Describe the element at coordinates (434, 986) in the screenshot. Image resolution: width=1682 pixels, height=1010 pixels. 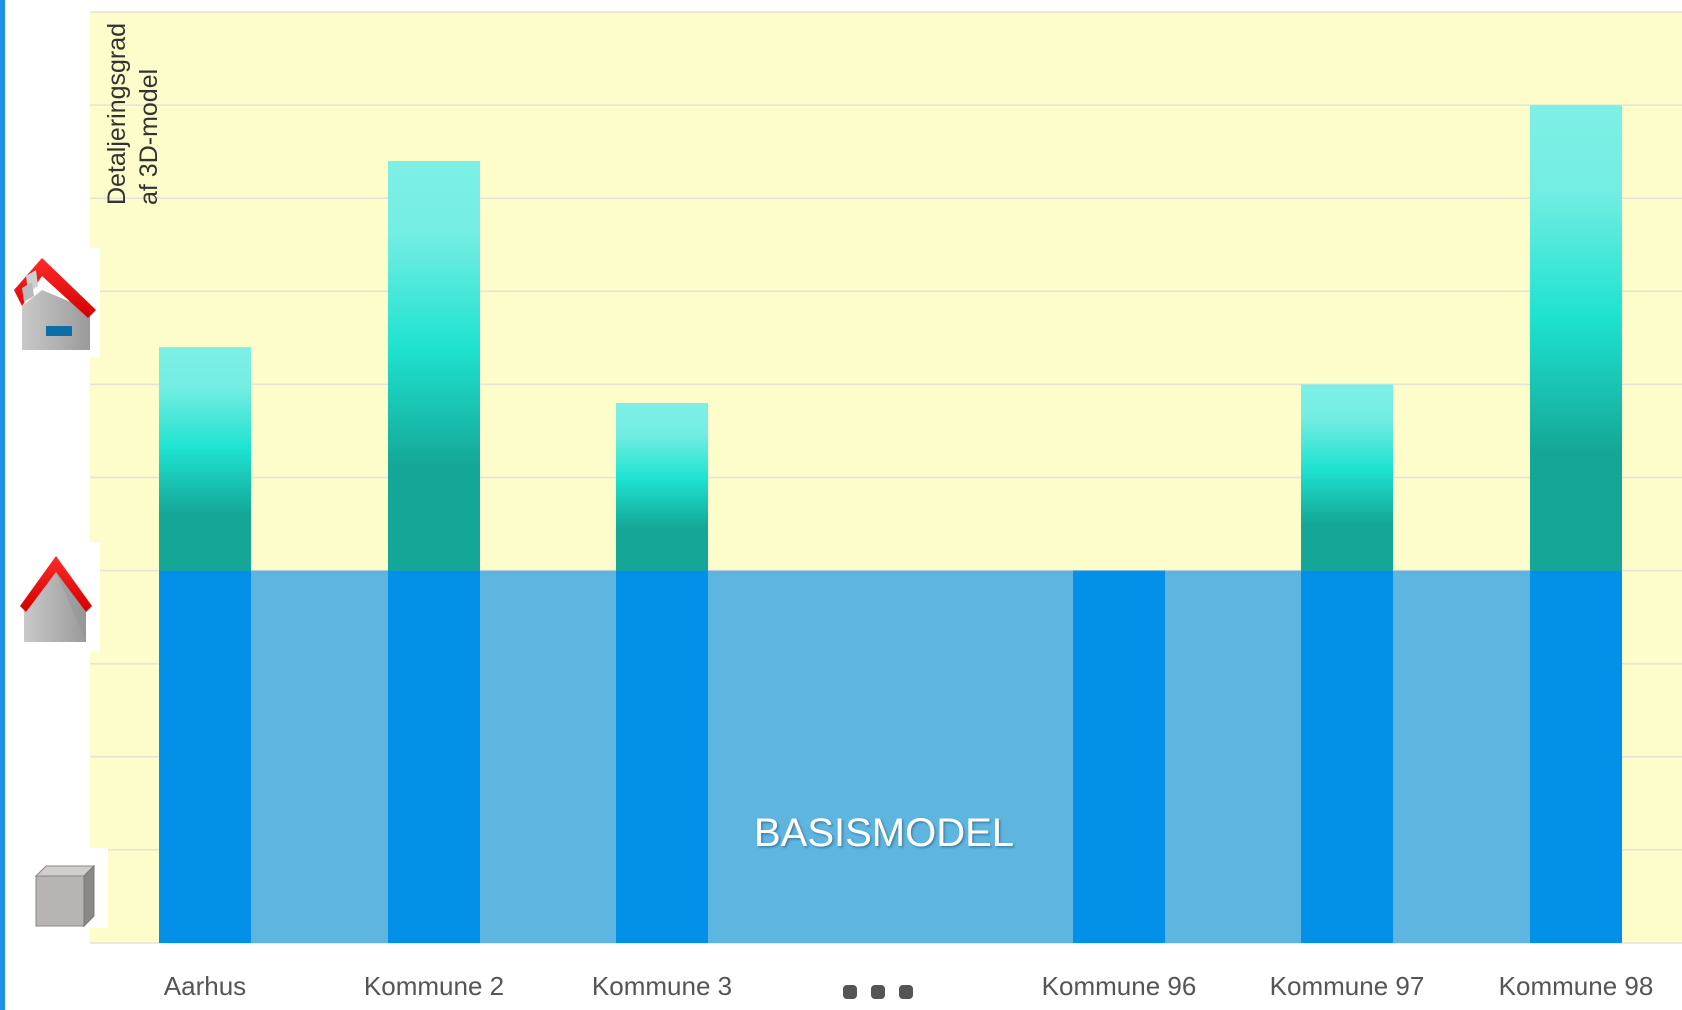
I see `category-label: Kommune 2` at that location.